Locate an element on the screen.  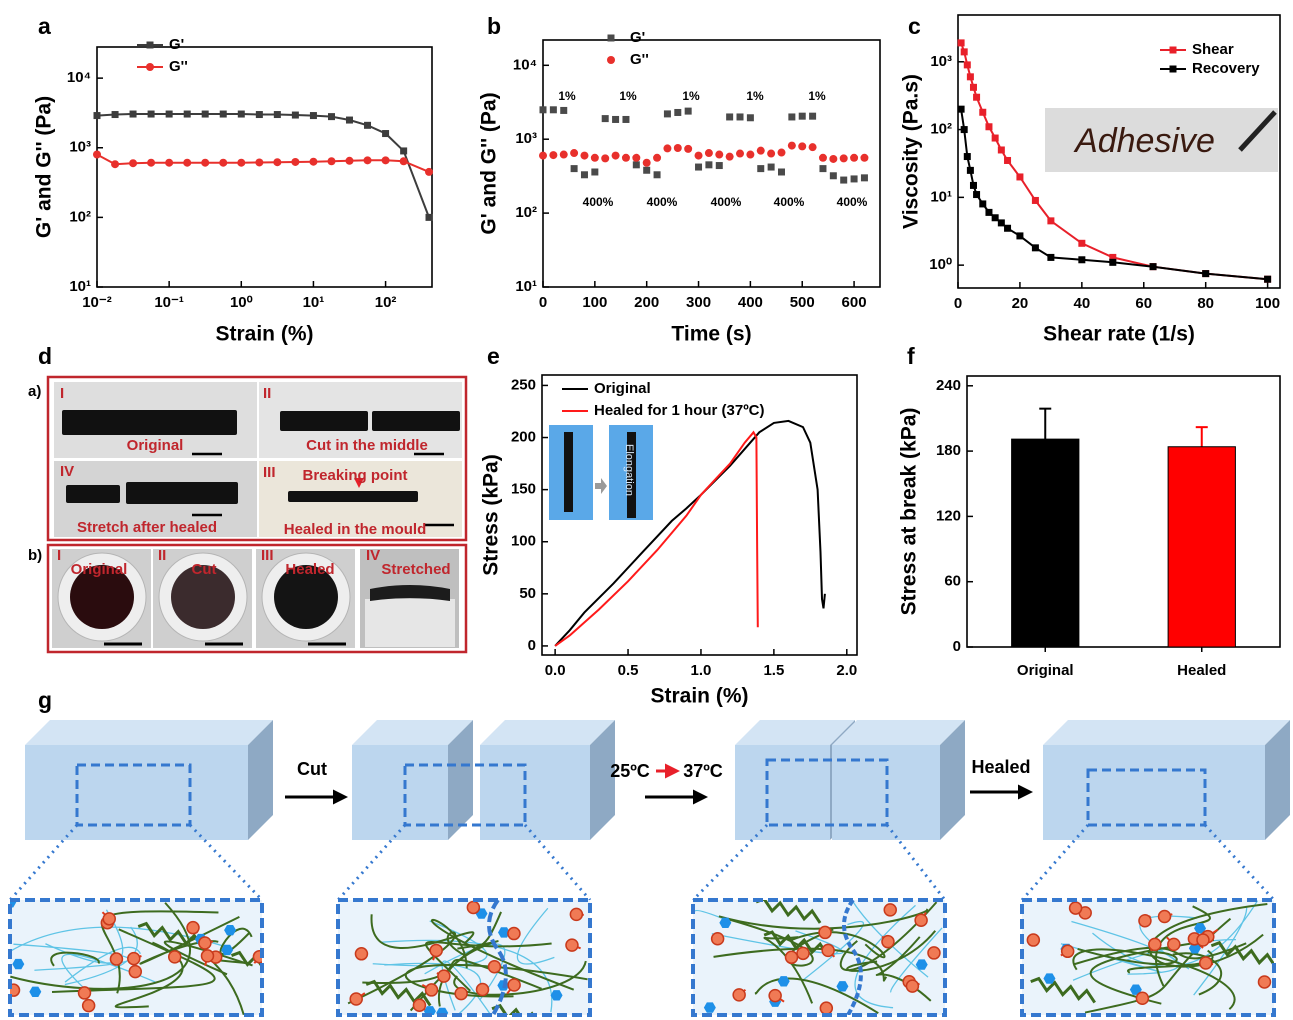
inset-frame is located at coordinates (136, 957).